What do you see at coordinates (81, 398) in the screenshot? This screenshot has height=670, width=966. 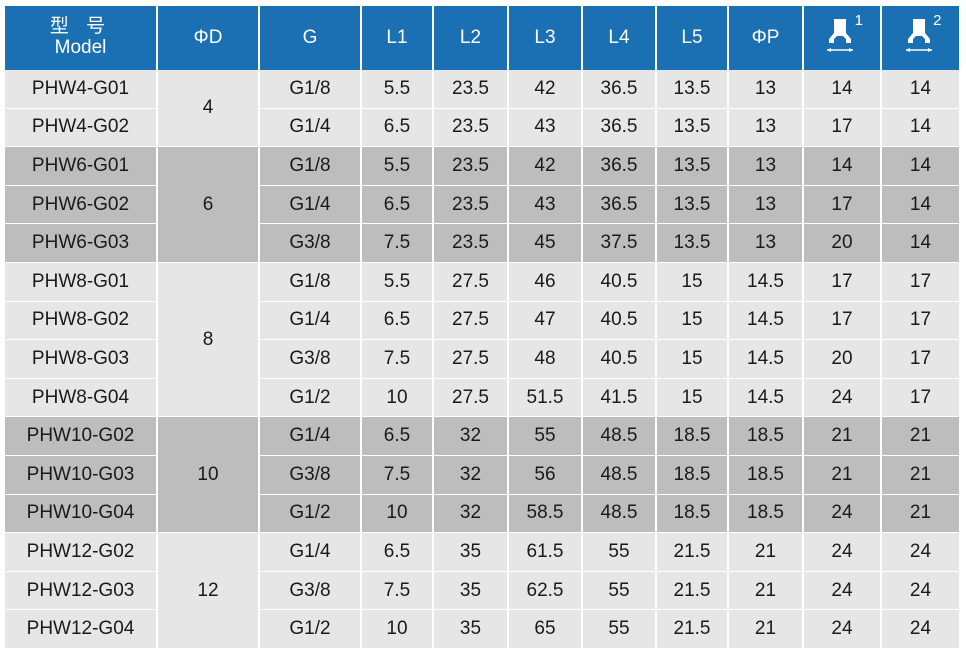 I see `cell-model: PHW8-G04` at bounding box center [81, 398].